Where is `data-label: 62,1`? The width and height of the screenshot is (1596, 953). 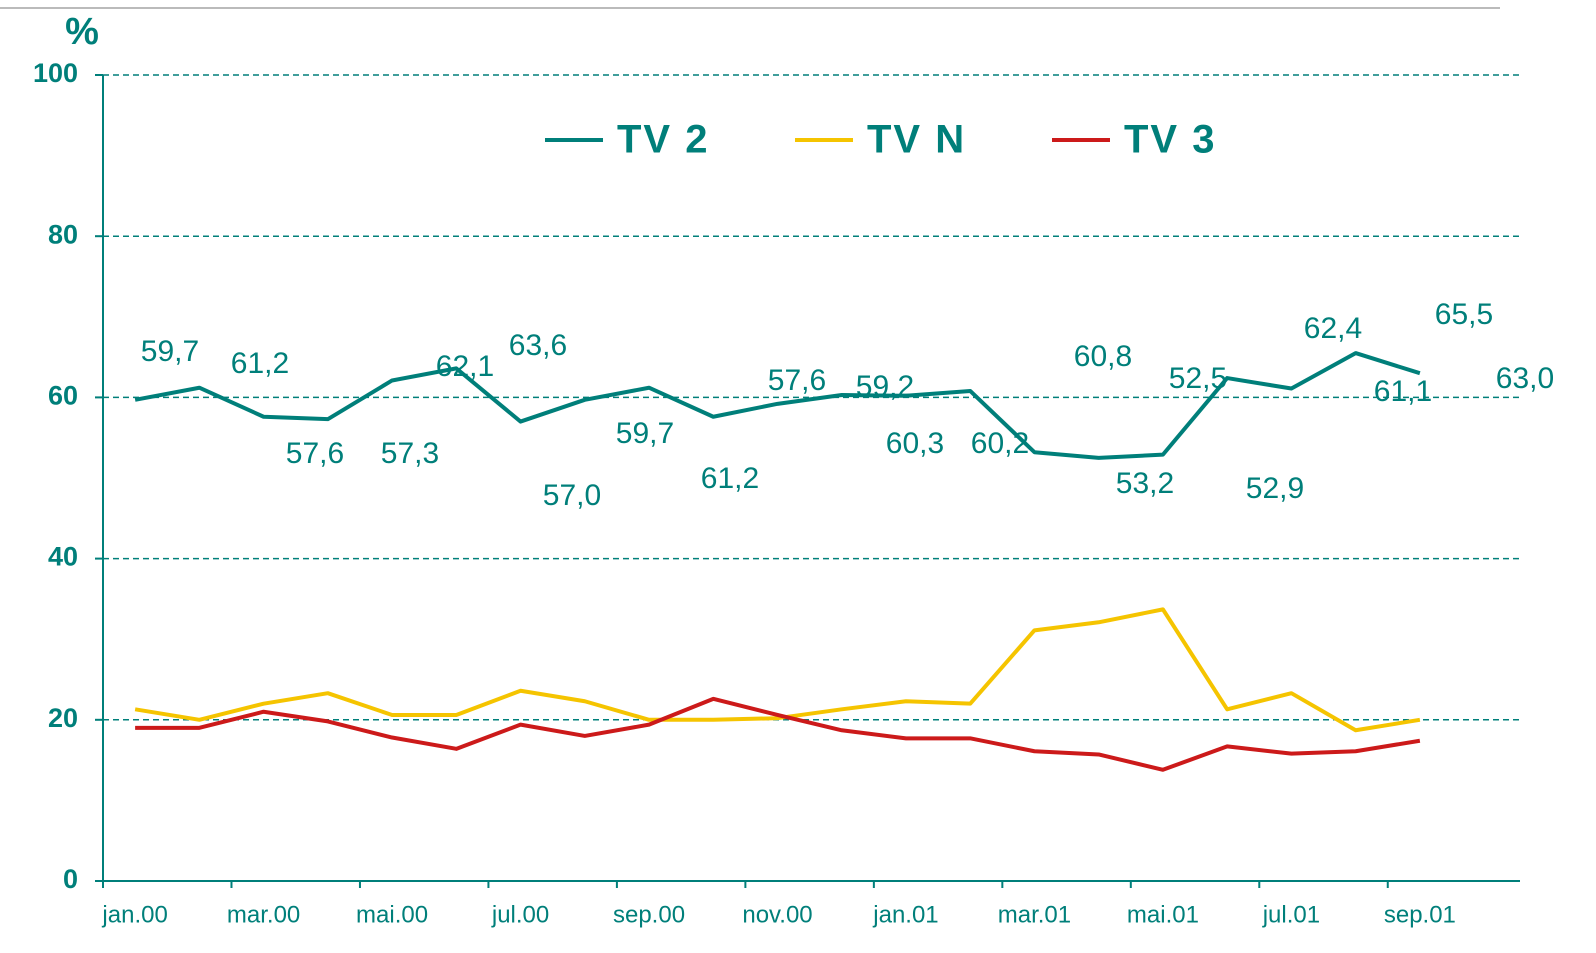 data-label: 62,1 is located at coordinates (465, 366).